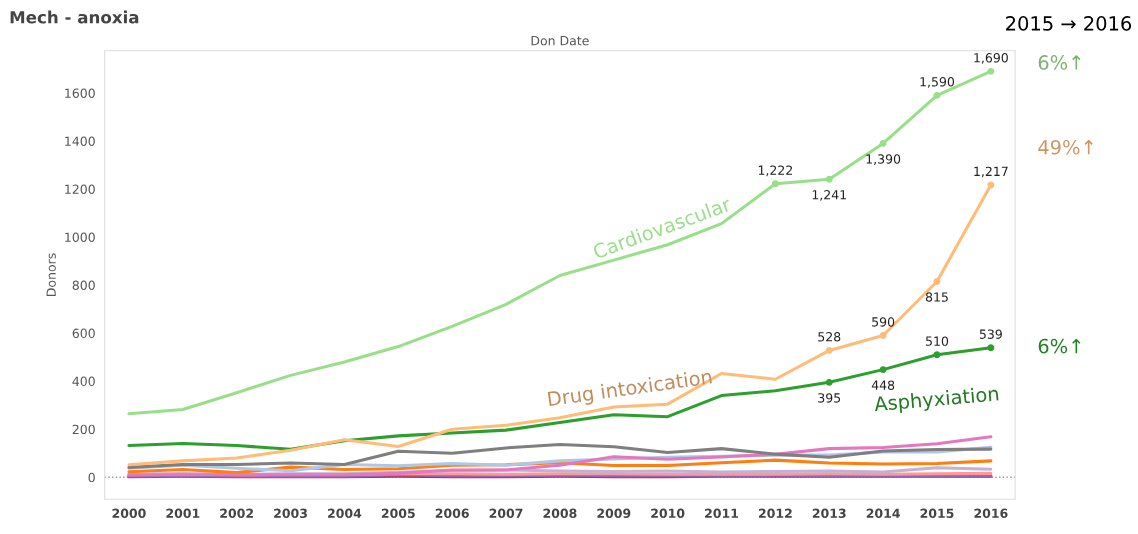 This screenshot has width=1138, height=534. I want to click on x-tick-label: 2002, so click(236, 513).